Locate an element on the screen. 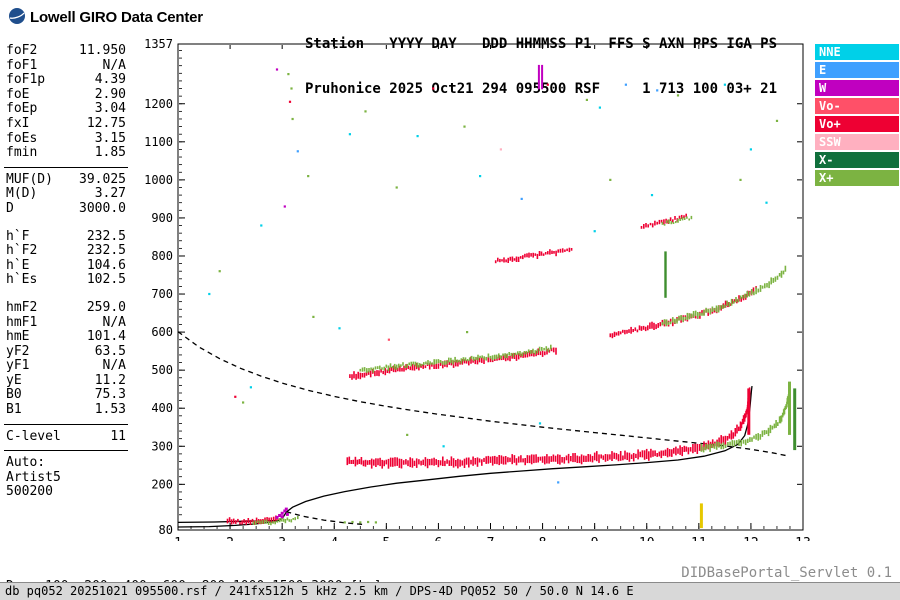 The height and width of the screenshot is (600, 900). x-tick-label: 11 is located at coordinates (699, 538).